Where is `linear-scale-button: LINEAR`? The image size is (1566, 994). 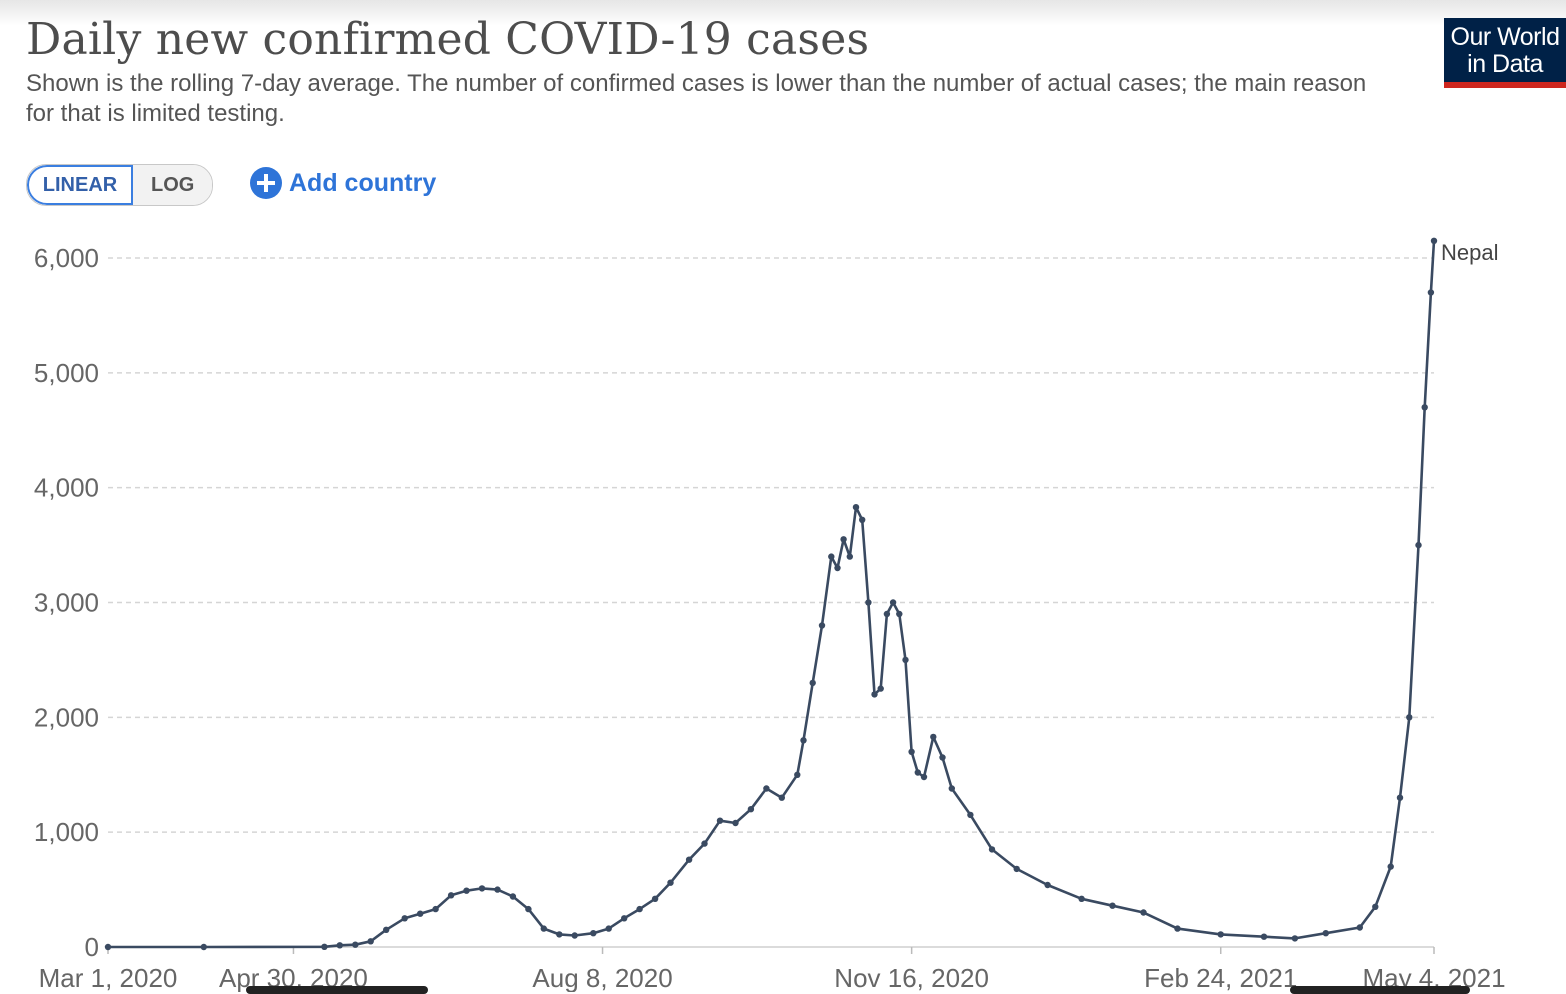 linear-scale-button: LINEAR is located at coordinates (80, 185).